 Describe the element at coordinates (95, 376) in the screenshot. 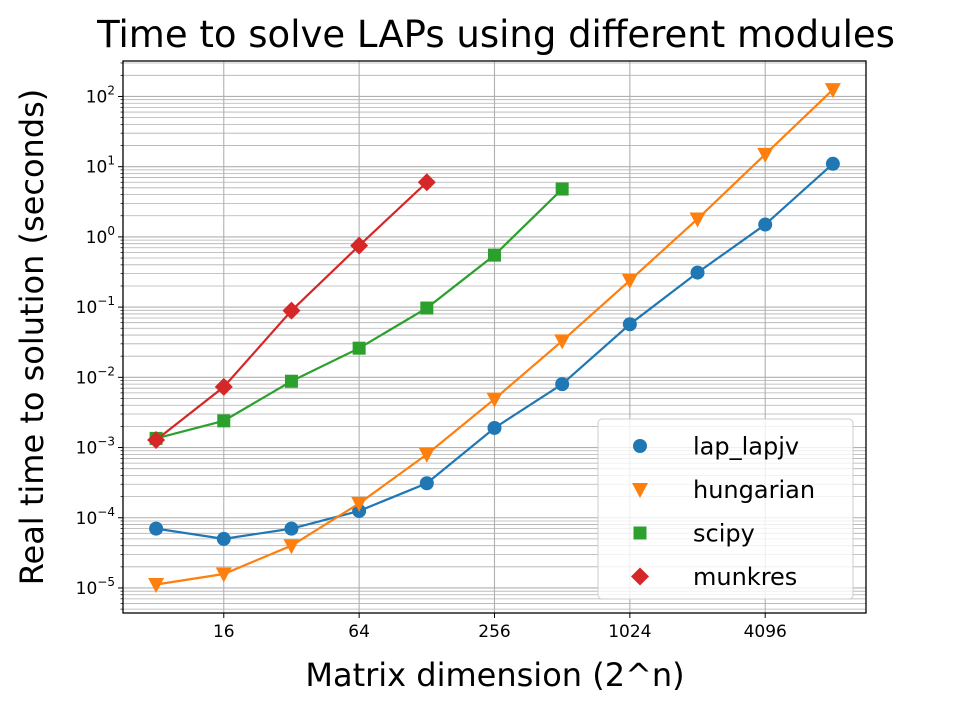

I see `y-tick-label: 10⁻²` at that location.